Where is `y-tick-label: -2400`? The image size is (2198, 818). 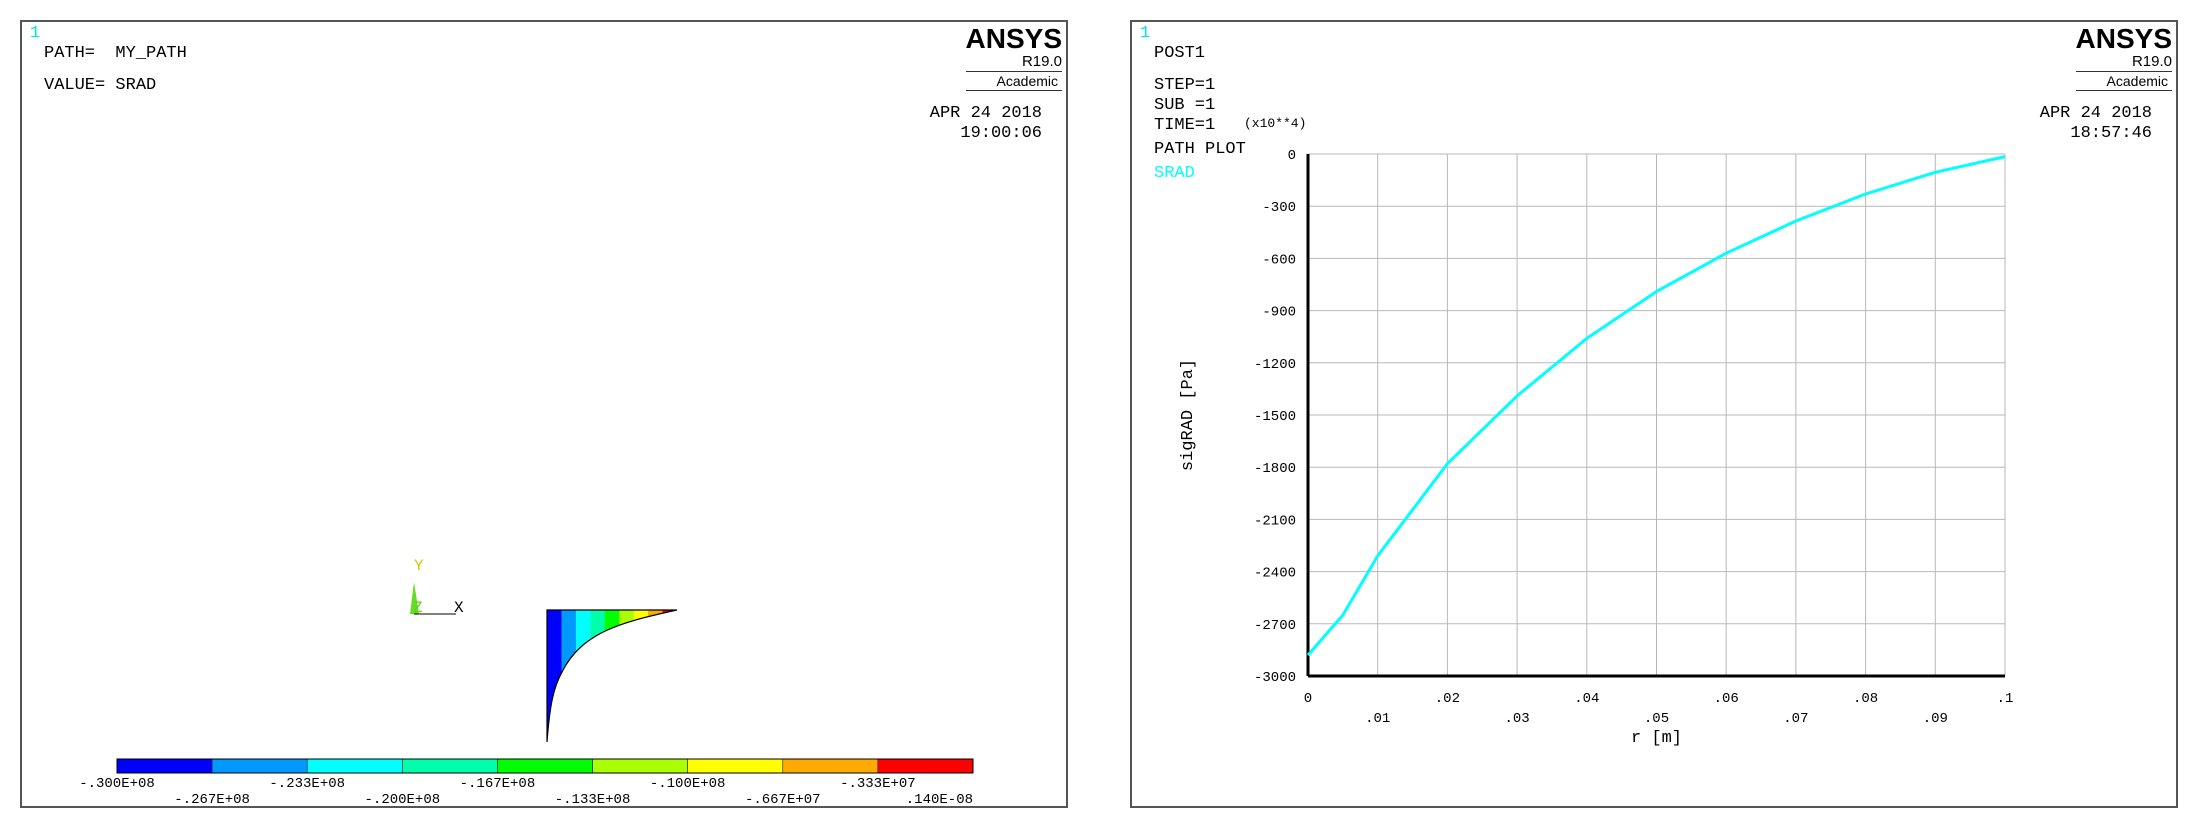 y-tick-label: -2400 is located at coordinates (1275, 574).